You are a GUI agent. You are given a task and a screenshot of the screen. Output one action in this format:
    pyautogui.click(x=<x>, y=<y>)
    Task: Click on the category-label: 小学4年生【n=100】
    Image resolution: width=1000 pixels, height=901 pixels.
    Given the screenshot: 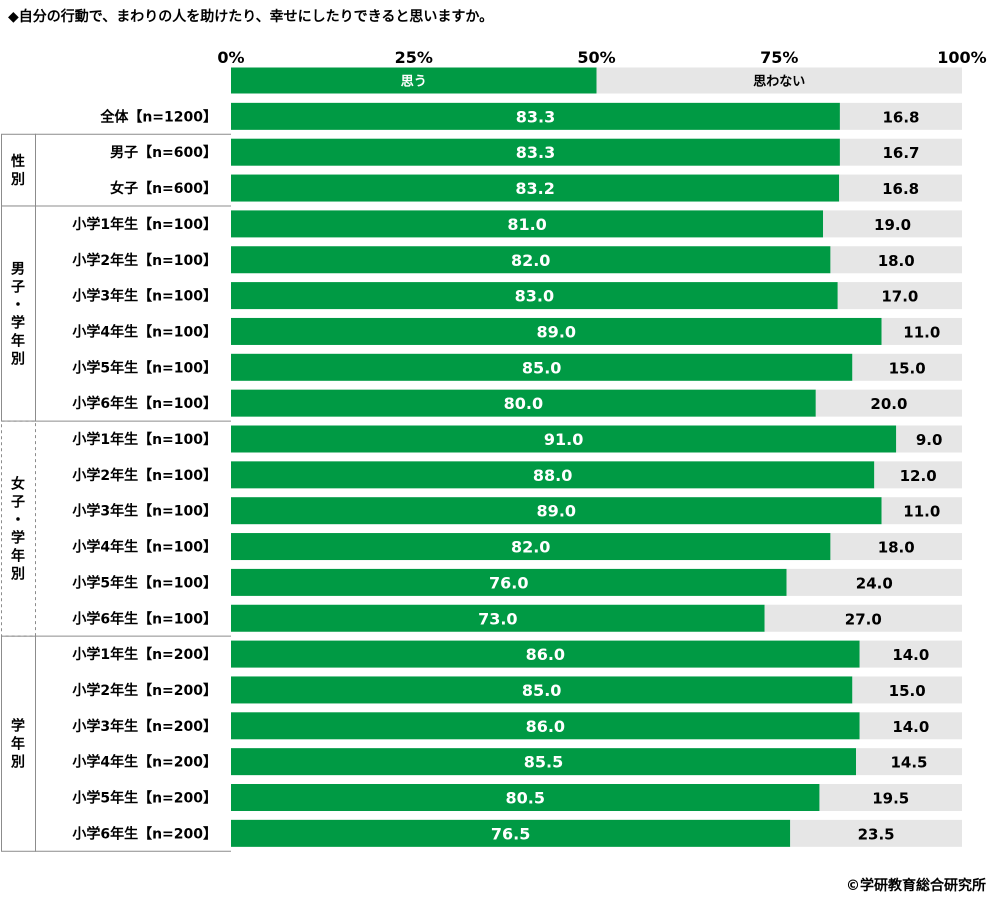 What is the action you would take?
    pyautogui.click(x=144, y=331)
    